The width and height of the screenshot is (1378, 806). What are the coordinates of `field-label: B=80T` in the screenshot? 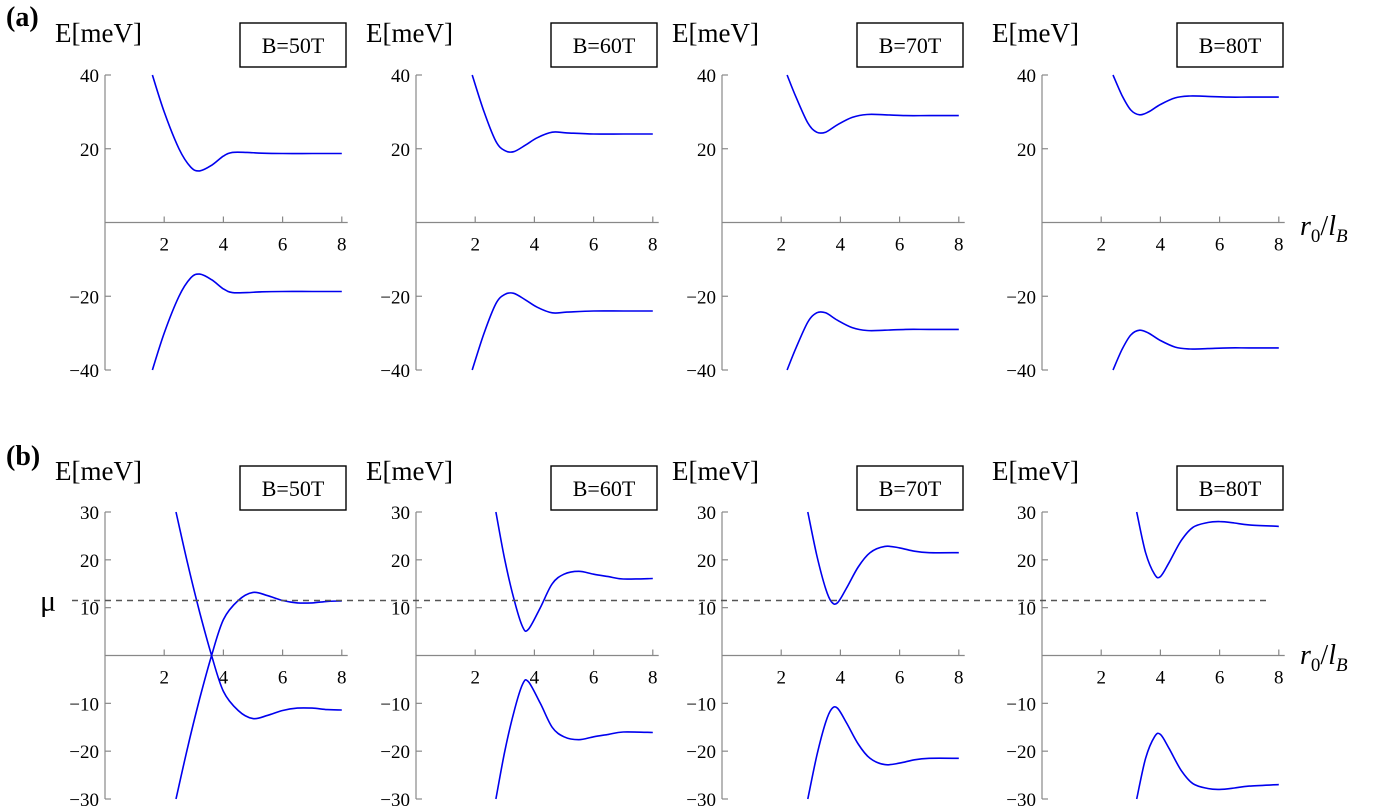 It's located at (1230, 45).